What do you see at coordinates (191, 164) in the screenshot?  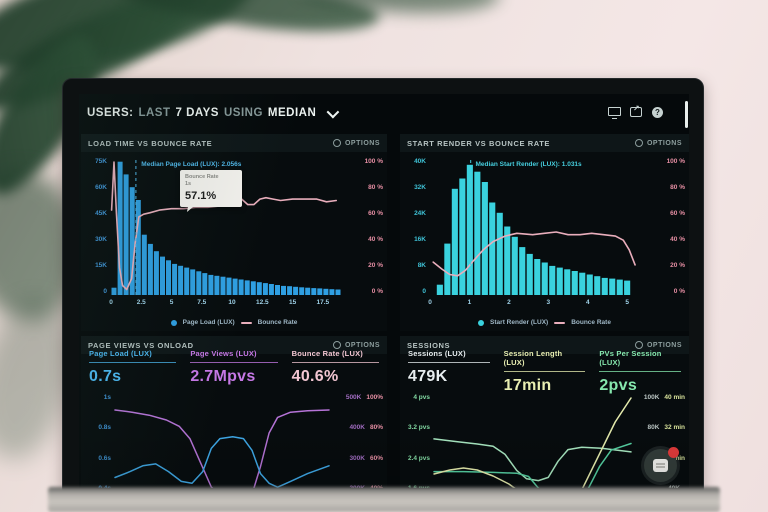 I see `median-annotation: Median Page Load (LUX): 2.056s` at bounding box center [191, 164].